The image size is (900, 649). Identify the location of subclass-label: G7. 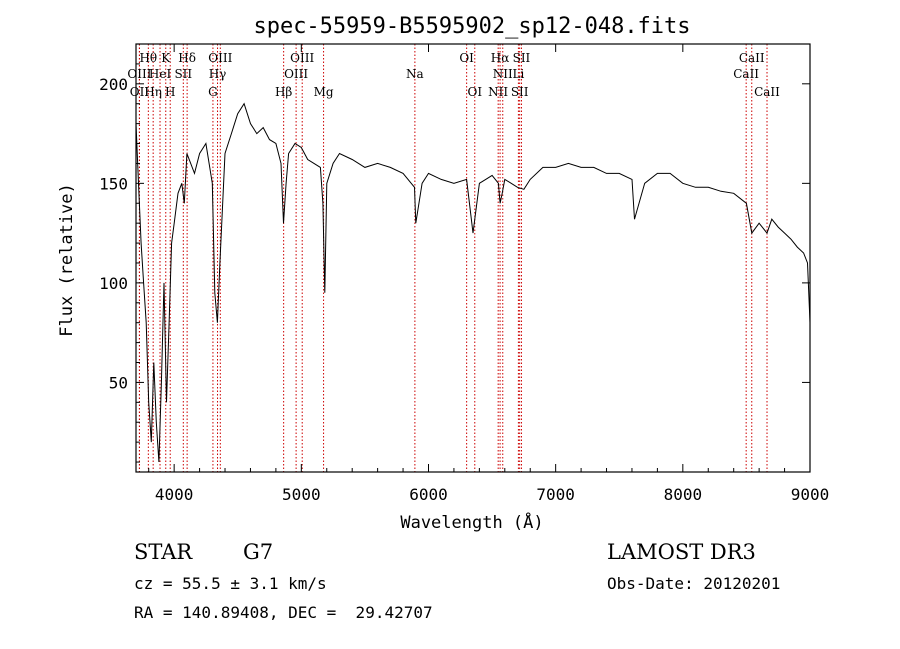
(258, 552).